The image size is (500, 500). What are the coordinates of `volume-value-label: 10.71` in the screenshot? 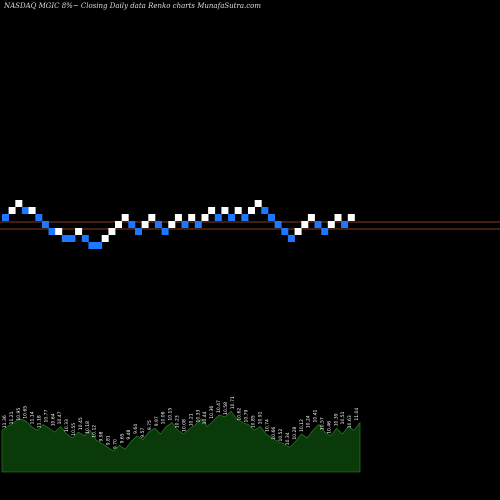 It's located at (233, 402).